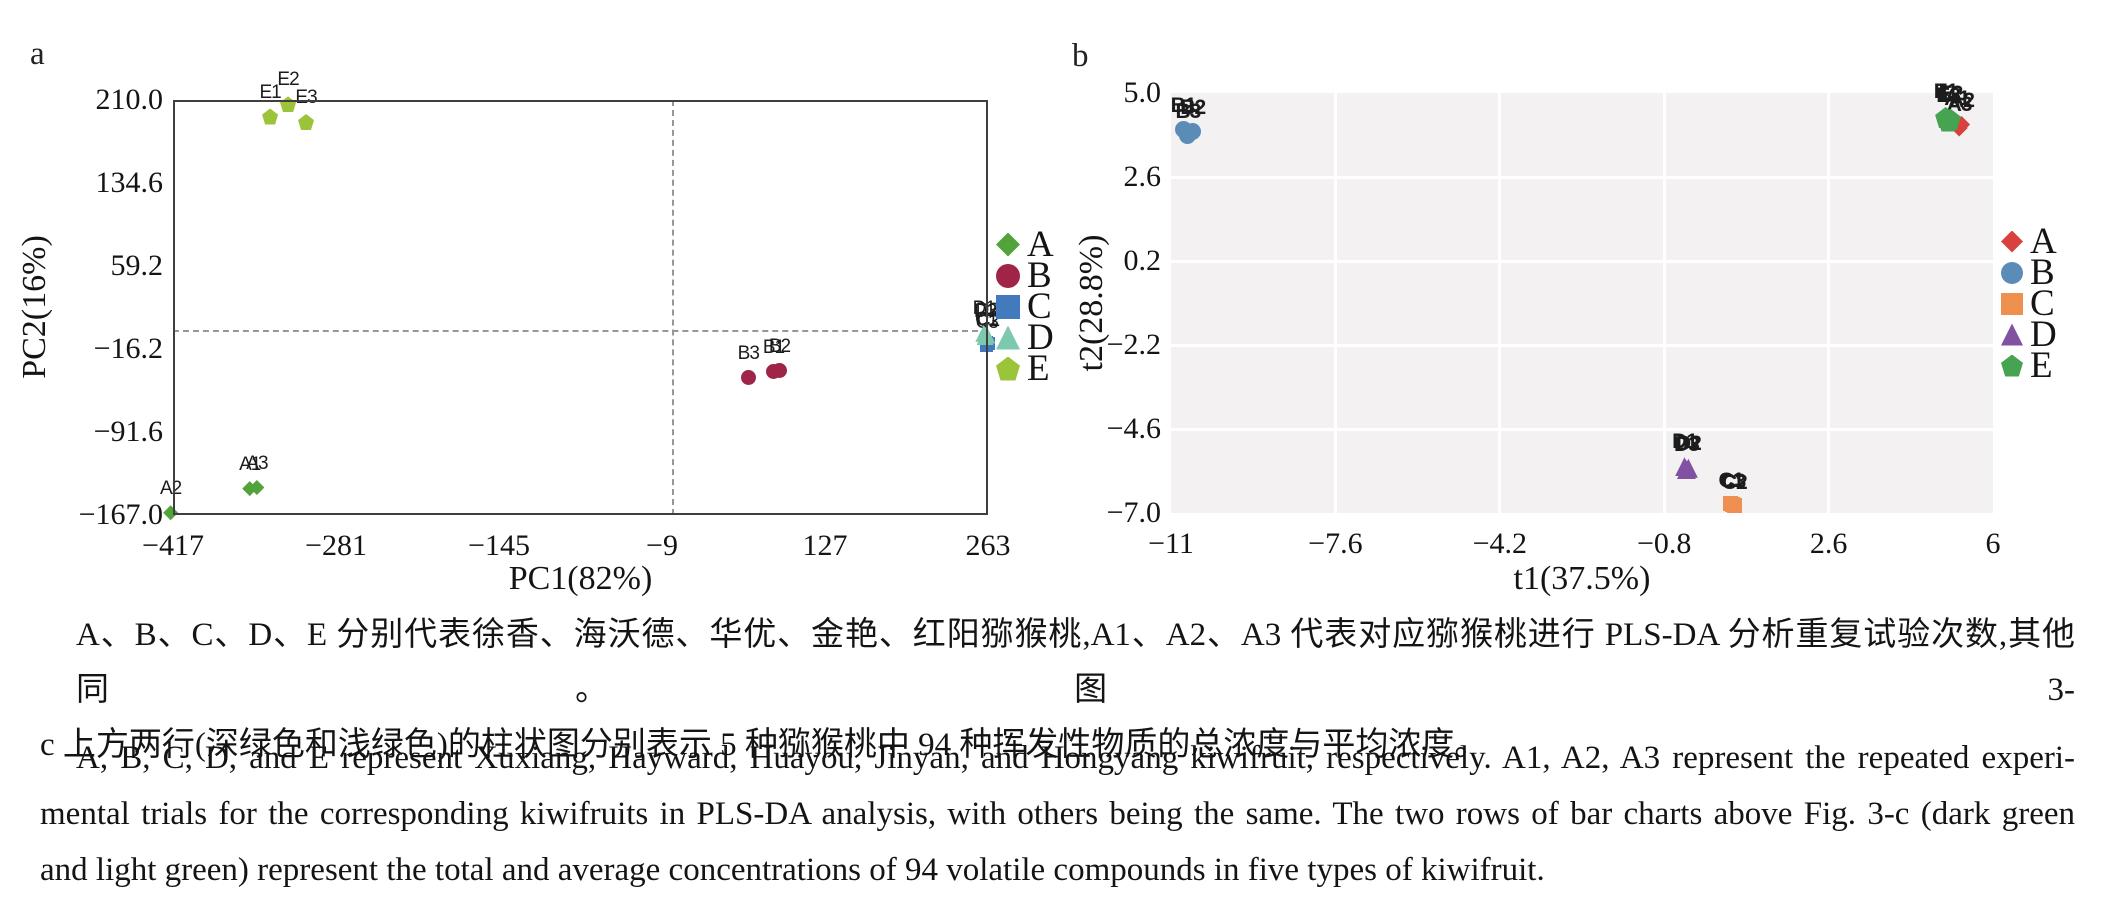 The image size is (2112, 898). I want to click on x-tick-label: −9, so click(662, 545).